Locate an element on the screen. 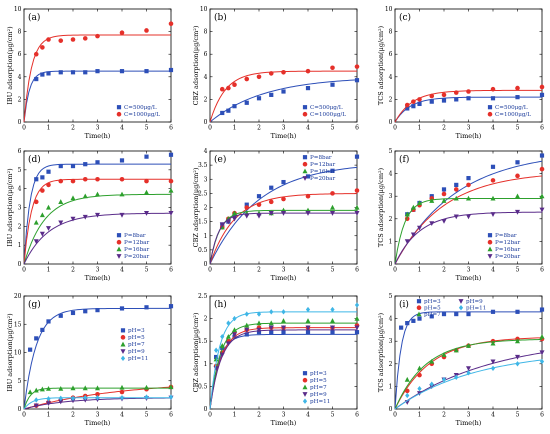  y-axis-label: CBZ adsorption(μg/cm²) is located at coordinates (196, 65).